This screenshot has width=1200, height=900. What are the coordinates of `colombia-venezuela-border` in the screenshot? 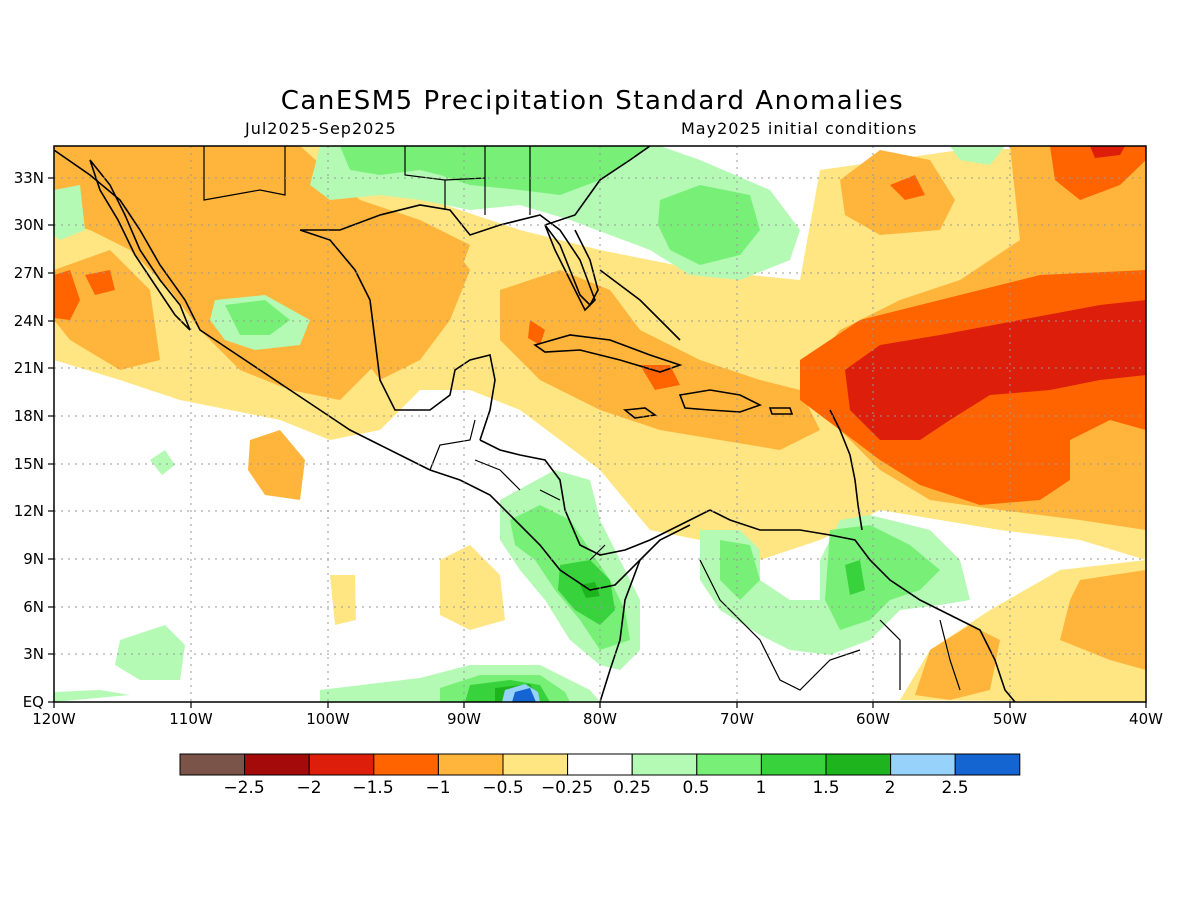 It's located at (780, 625).